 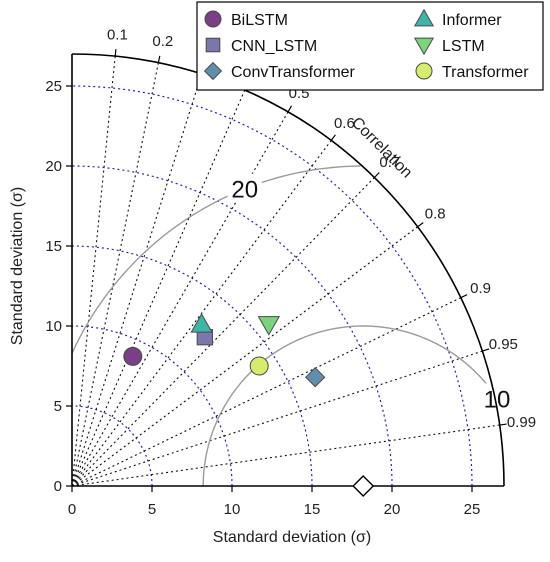 I want to click on data-point-informer, so click(x=201, y=323).